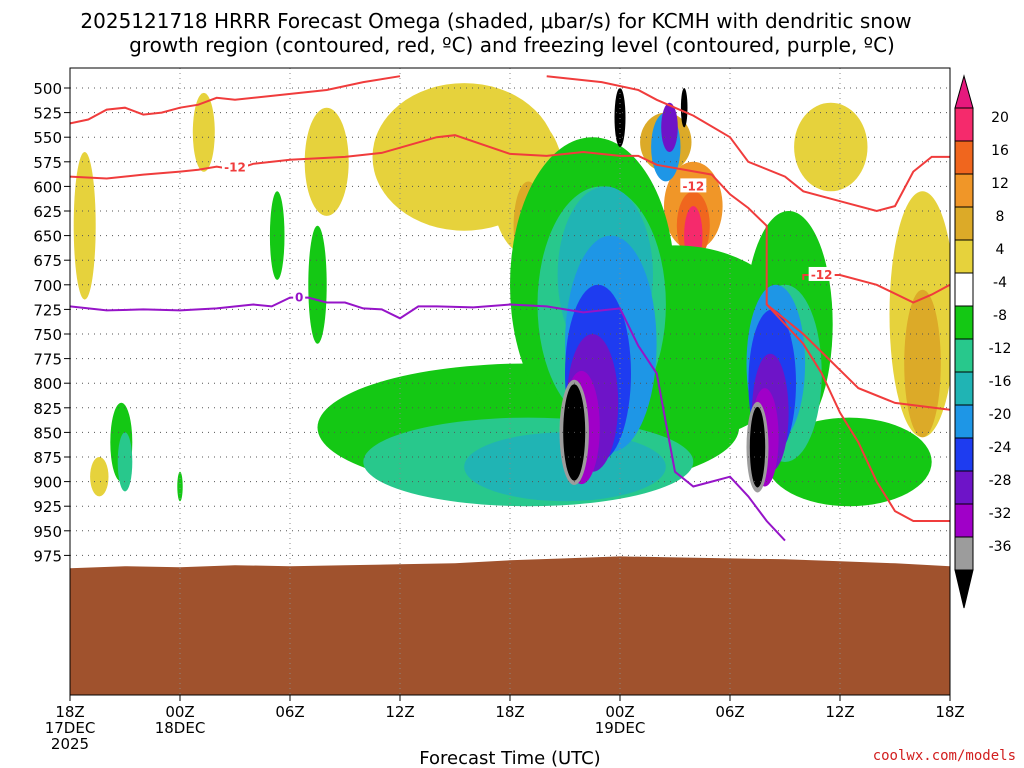 The image size is (1024, 768). What do you see at coordinates (47, 89) in the screenshot?
I see `y-tick-label: 500` at bounding box center [47, 89].